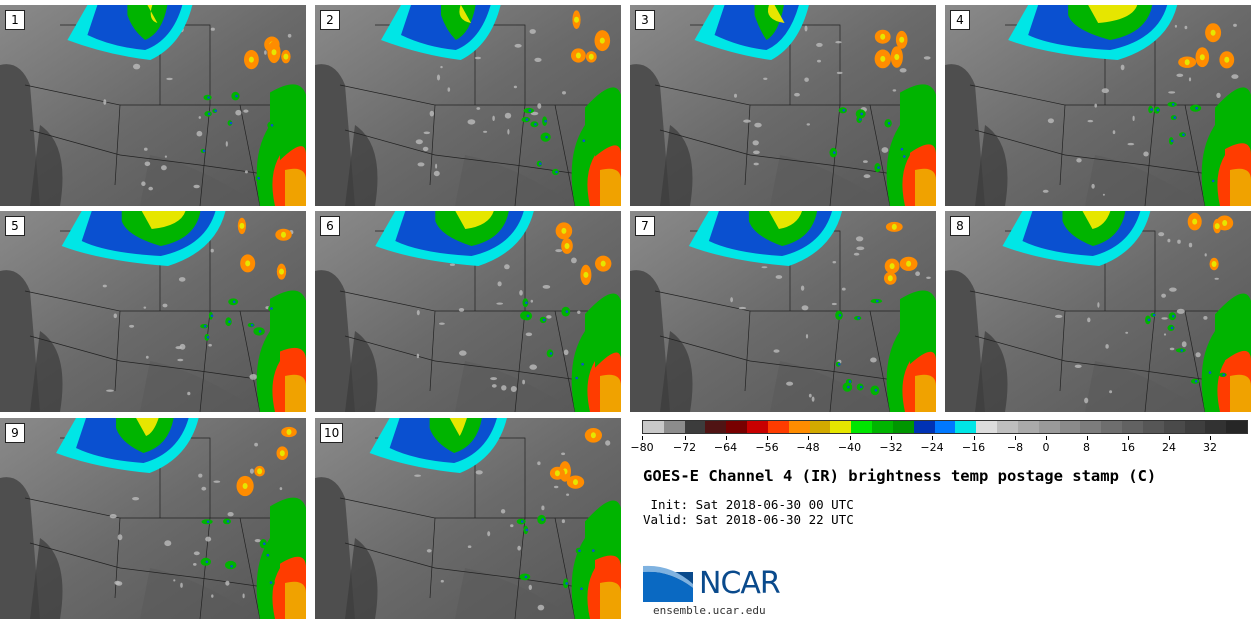 This screenshot has width=1260, height=619. I want to click on panel-number: 2, so click(330, 20).